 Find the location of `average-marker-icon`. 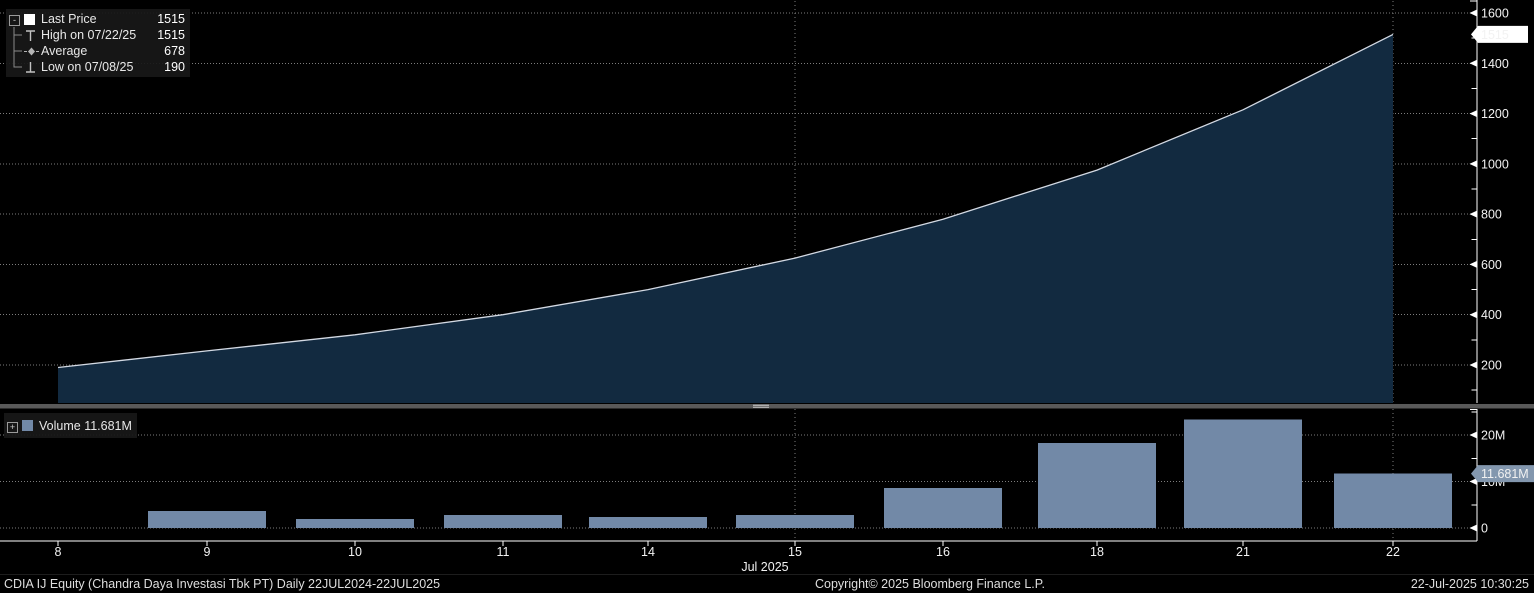

average-marker-icon is located at coordinates (31, 51).